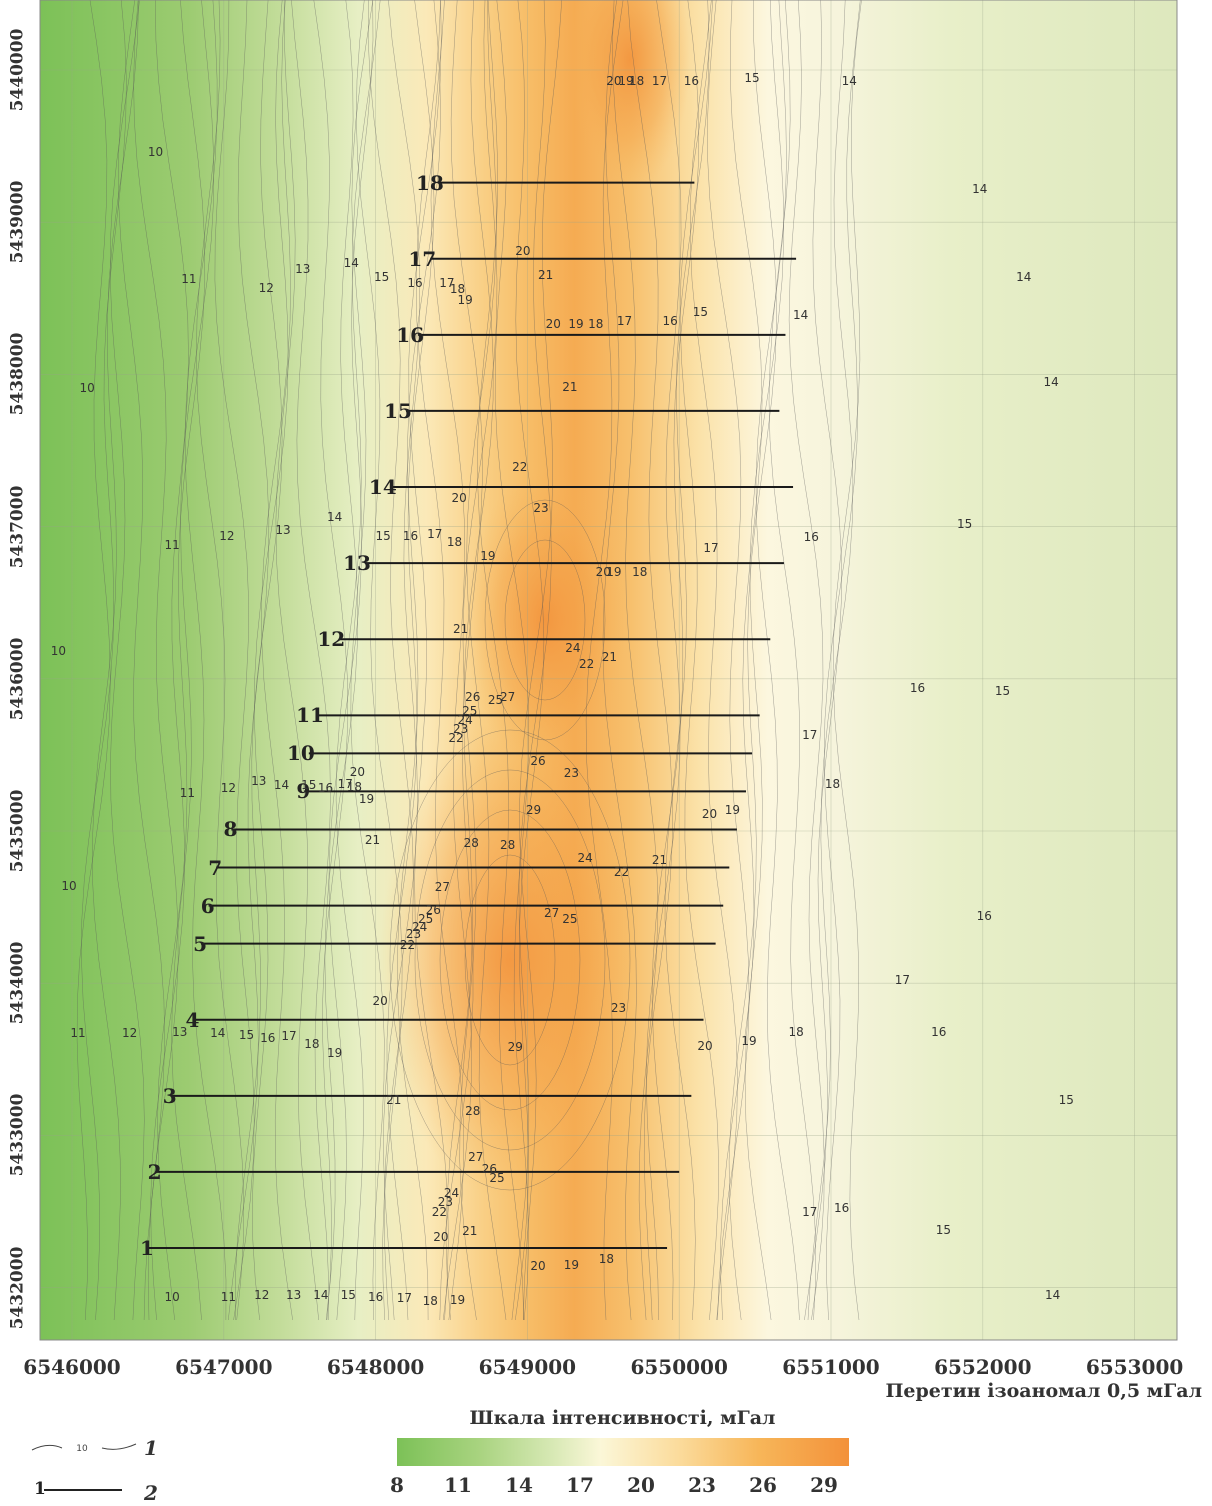 The height and width of the screenshot is (1506, 1212). Describe the element at coordinates (473, 1111) in the screenshot. I see `contour-label: 28` at that location.